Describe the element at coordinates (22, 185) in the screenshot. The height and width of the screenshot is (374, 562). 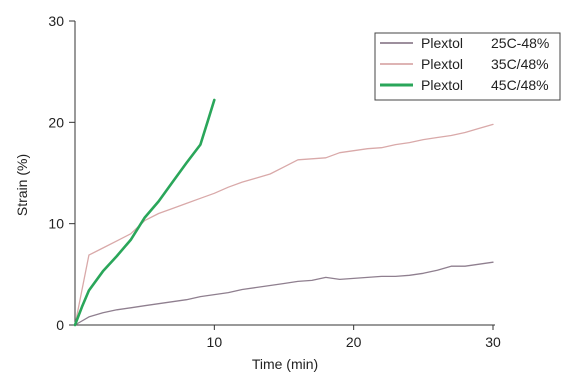
I see `y-axis-title: Strain (%)` at that location.